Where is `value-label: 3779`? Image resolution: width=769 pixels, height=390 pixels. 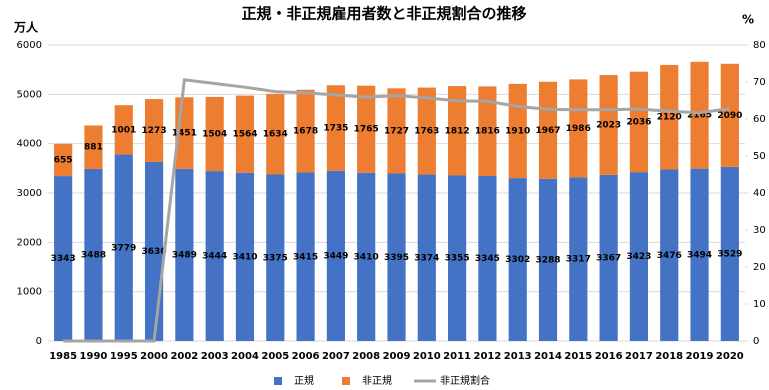
value-label: 3779 is located at coordinates (123, 248).